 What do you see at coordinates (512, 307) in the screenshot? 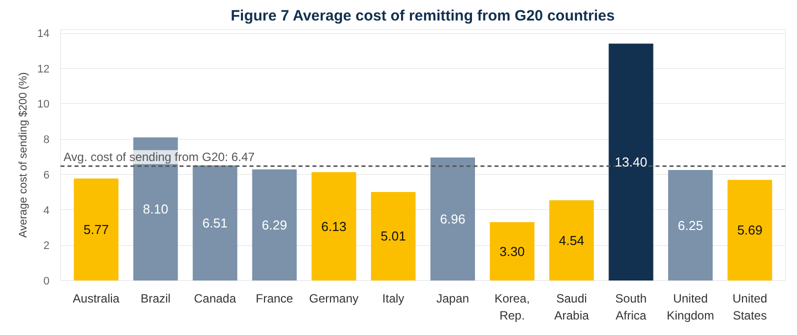
I see `x-tick-label: Korea, Rep.` at bounding box center [512, 307].